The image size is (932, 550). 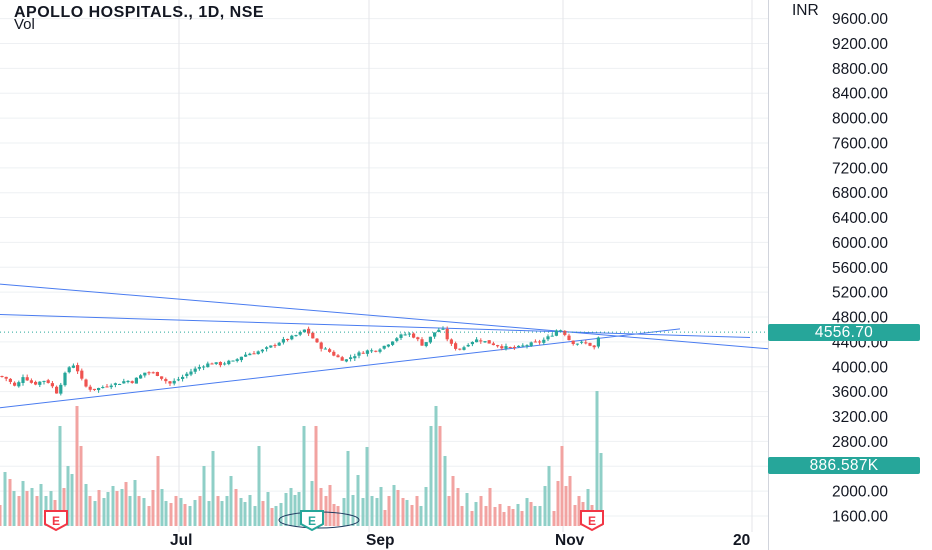 I want to click on last-price-badge: 4556.70, so click(x=844, y=332).